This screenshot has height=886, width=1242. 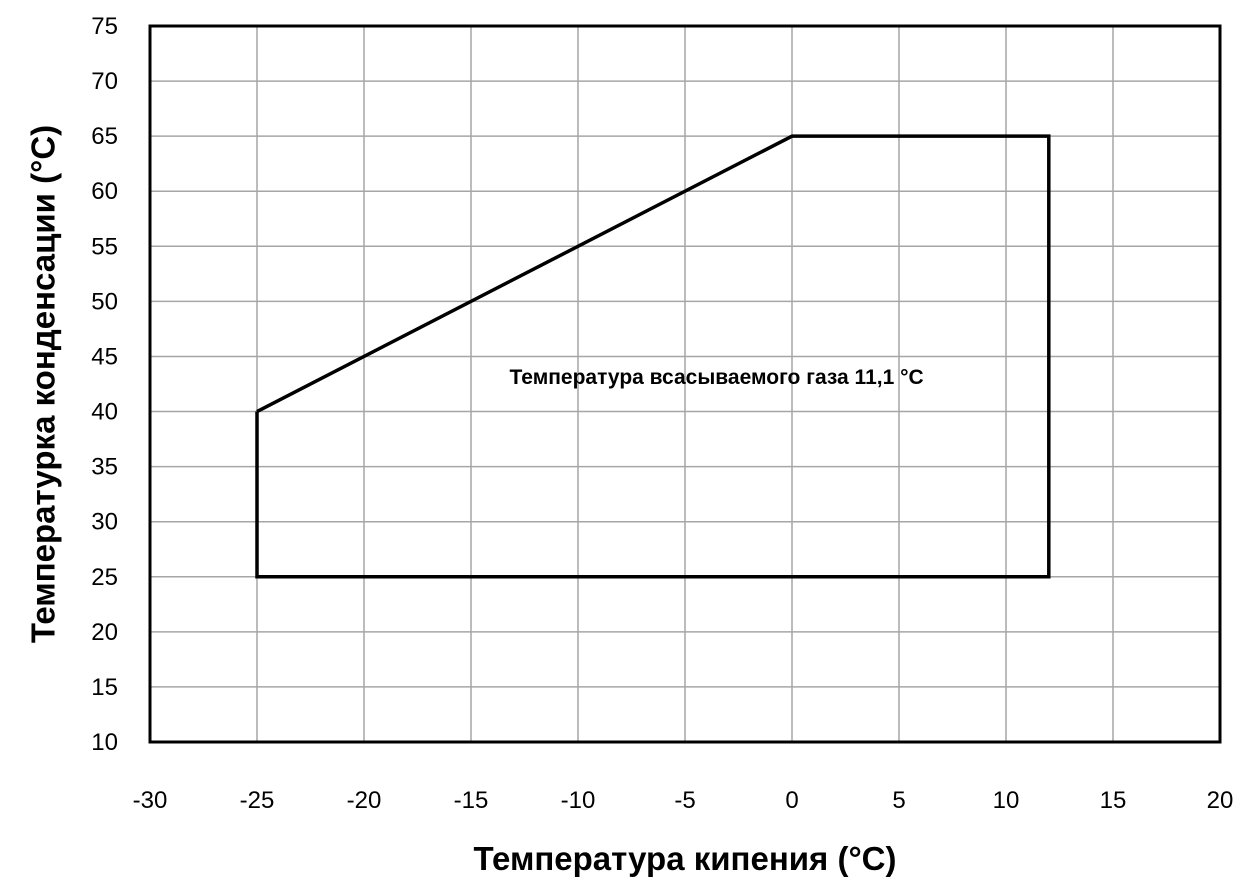 I want to click on y-tick-label: 50, so click(x=104, y=301).